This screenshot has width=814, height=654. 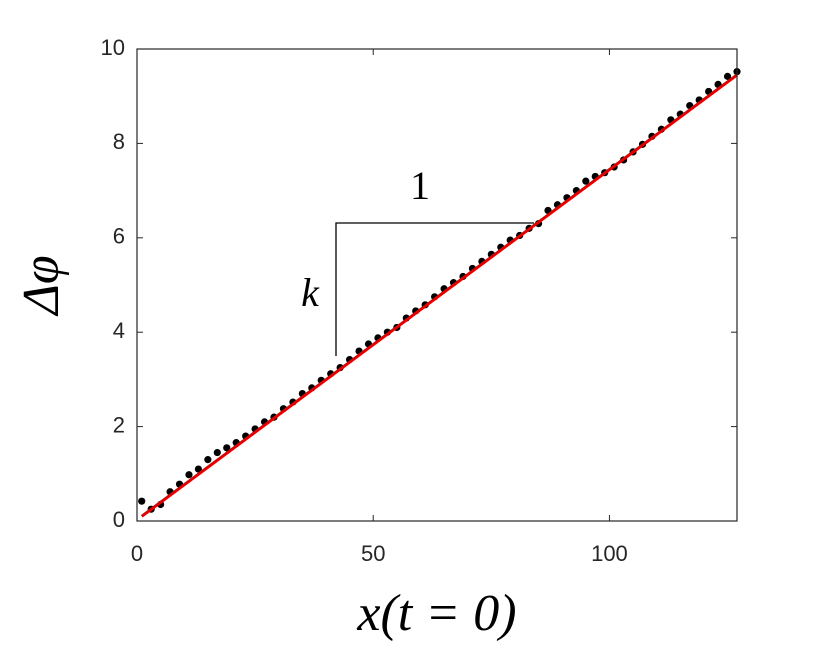 I want to click on x-axis-label: x(t = 0), so click(x=436, y=613).